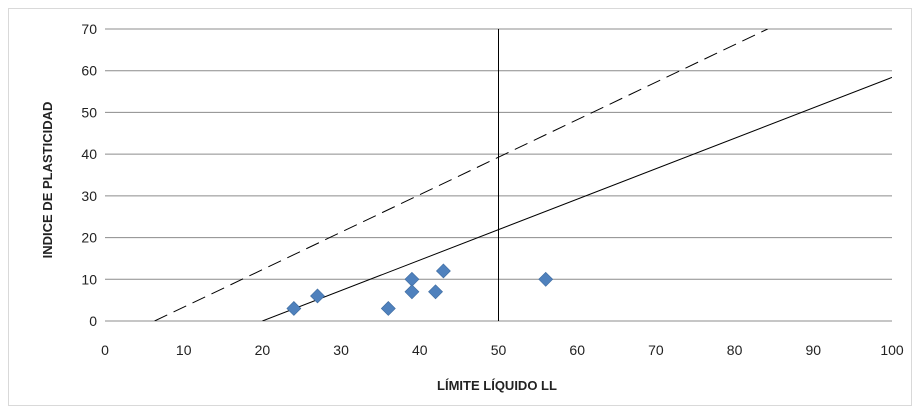  Describe the element at coordinates (263, 350) in the screenshot. I see `x-tick-label-20: 20` at that location.